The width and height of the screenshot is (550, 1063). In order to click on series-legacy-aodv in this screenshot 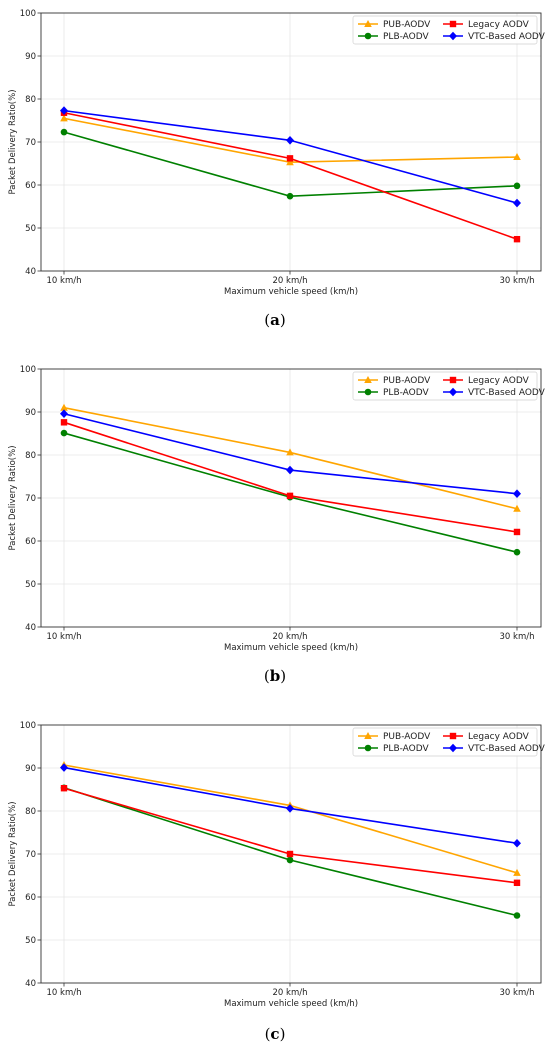, I will do `click(290, 836)`.